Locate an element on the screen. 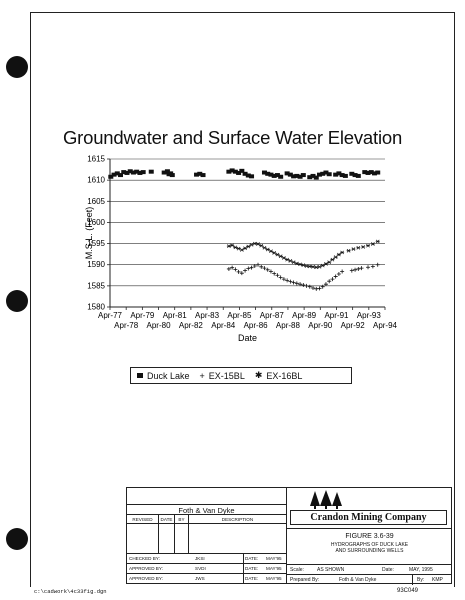 The image size is (465, 600). x-tick-label: Apr-77 is located at coordinates (110, 315).